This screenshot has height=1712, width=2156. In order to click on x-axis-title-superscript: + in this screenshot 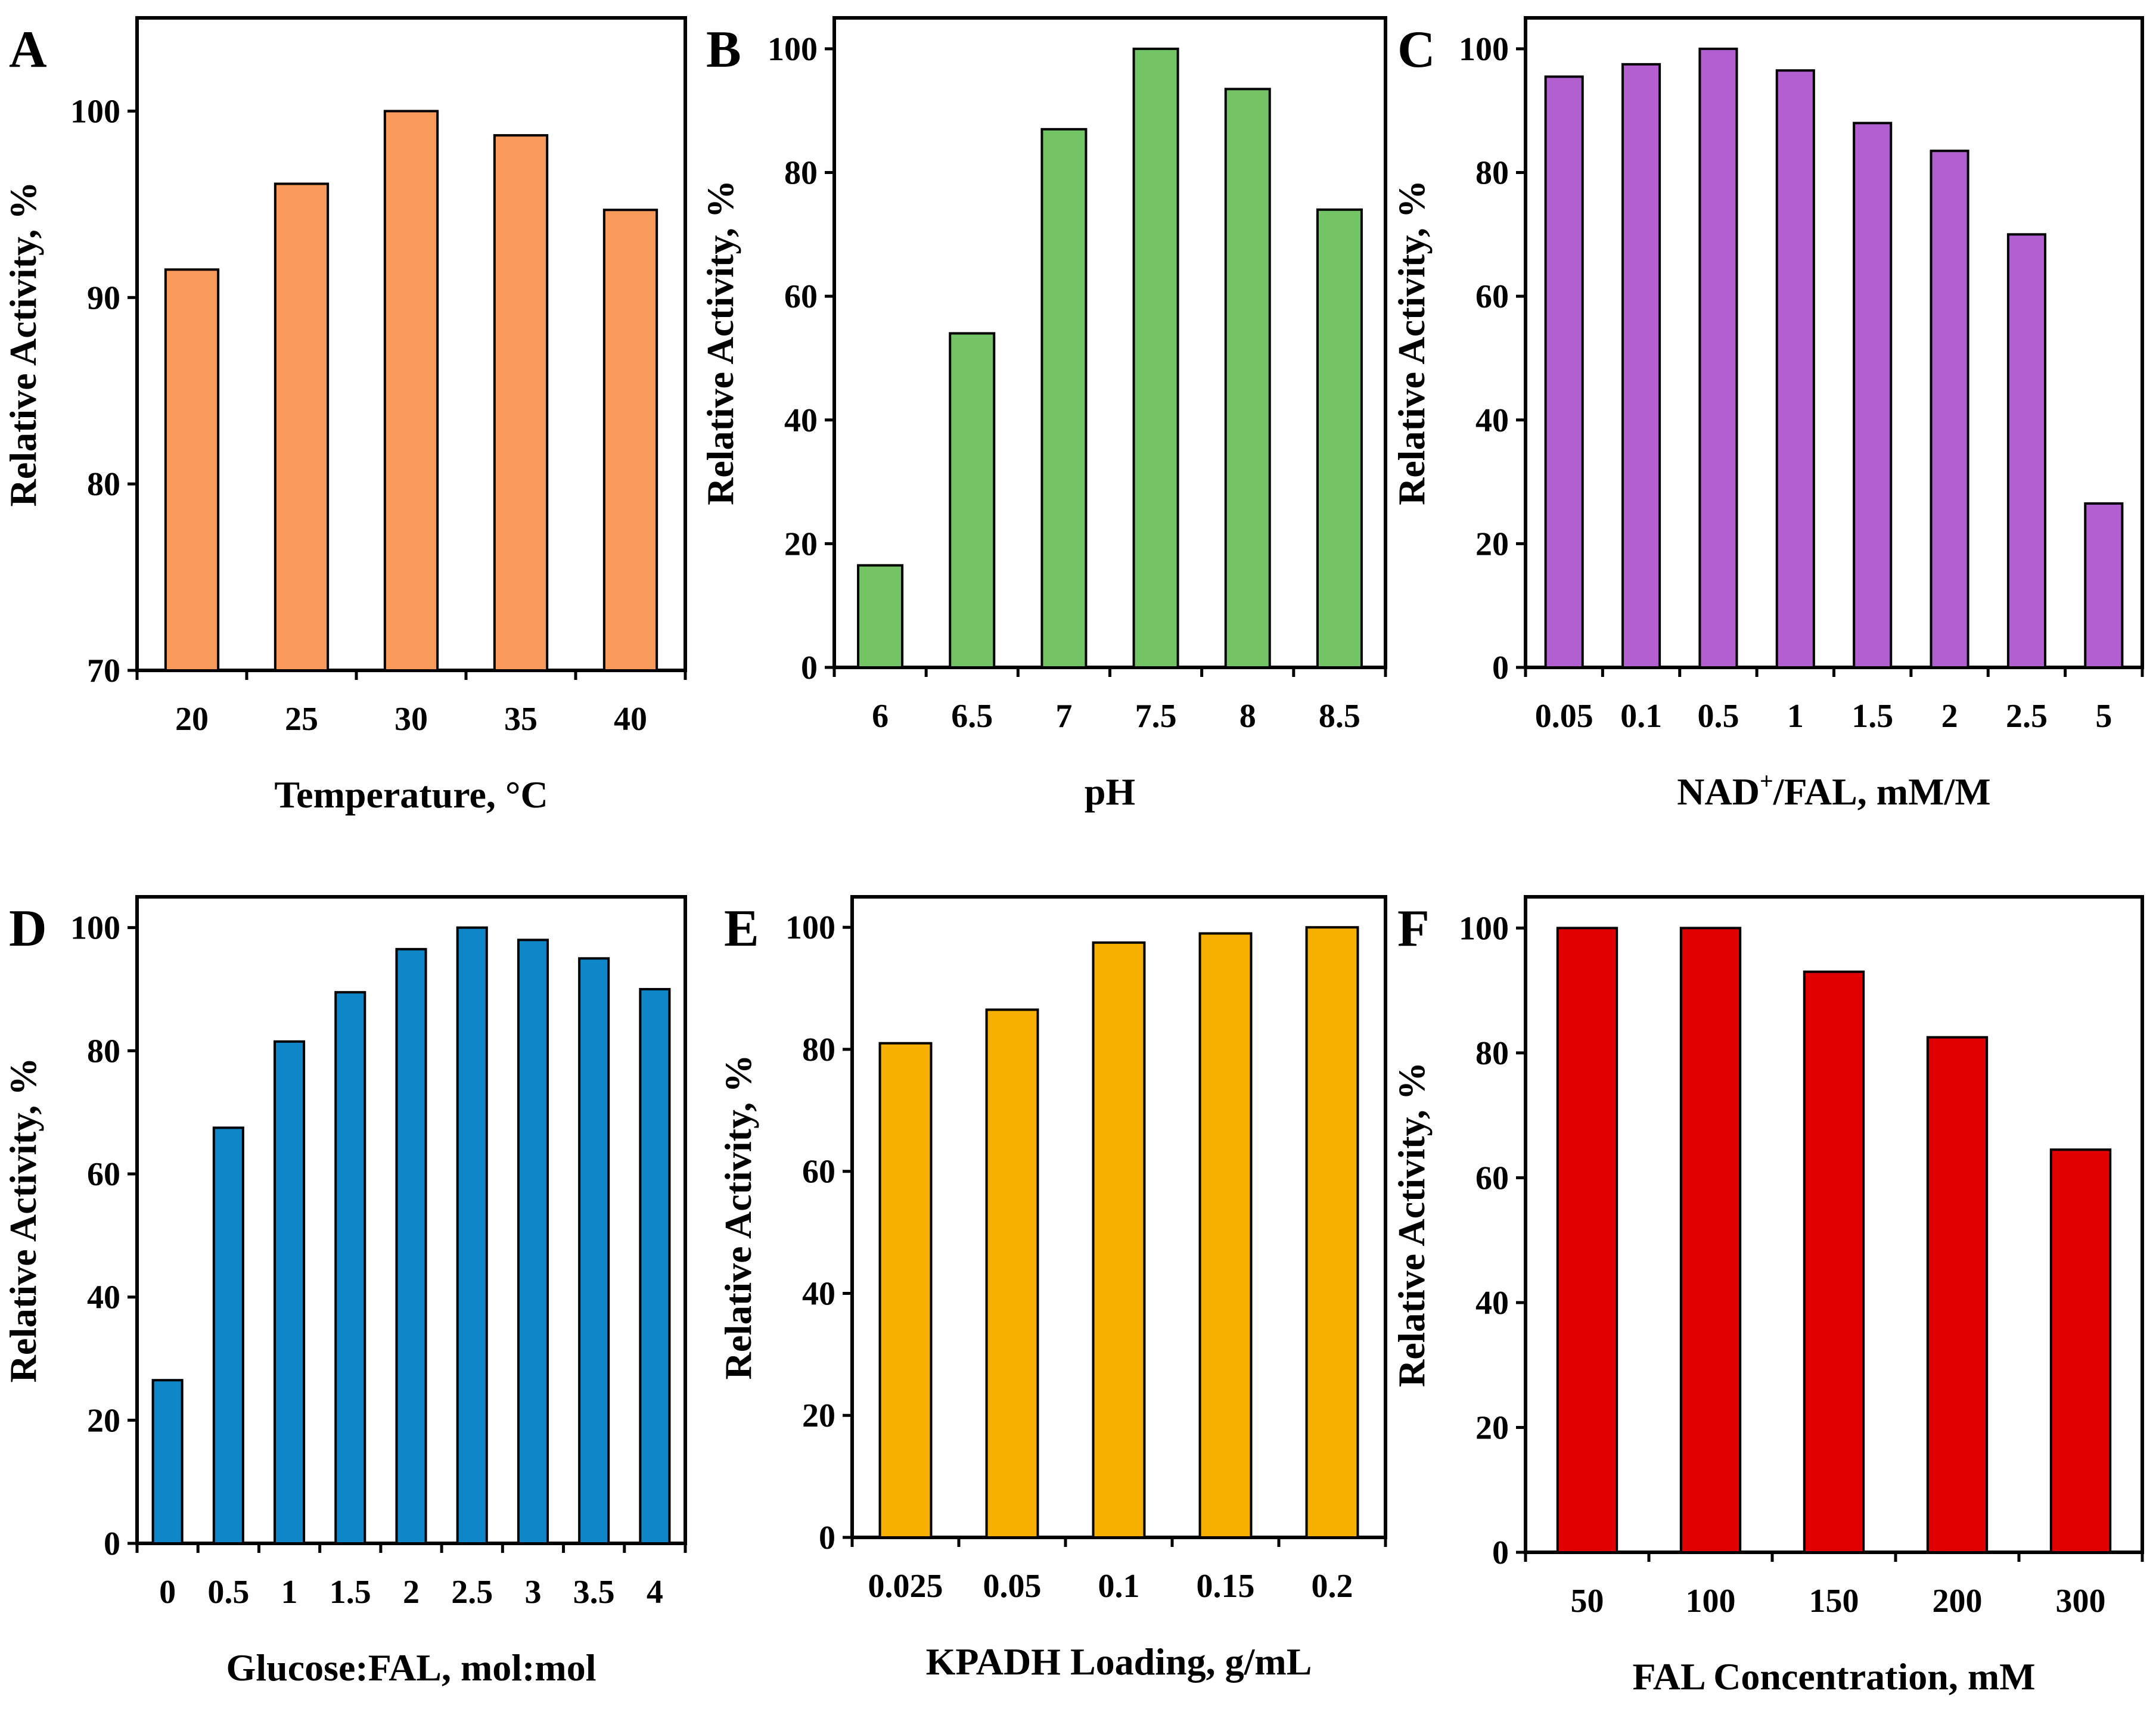, I will do `click(1766, 781)`.